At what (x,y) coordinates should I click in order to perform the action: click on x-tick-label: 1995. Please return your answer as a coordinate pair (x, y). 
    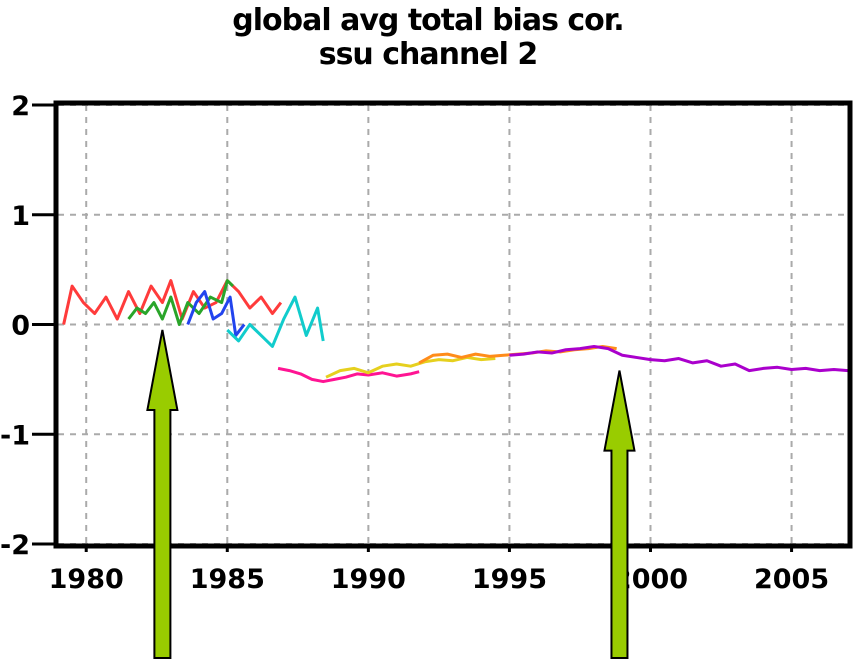
    Looking at the image, I should click on (509, 579).